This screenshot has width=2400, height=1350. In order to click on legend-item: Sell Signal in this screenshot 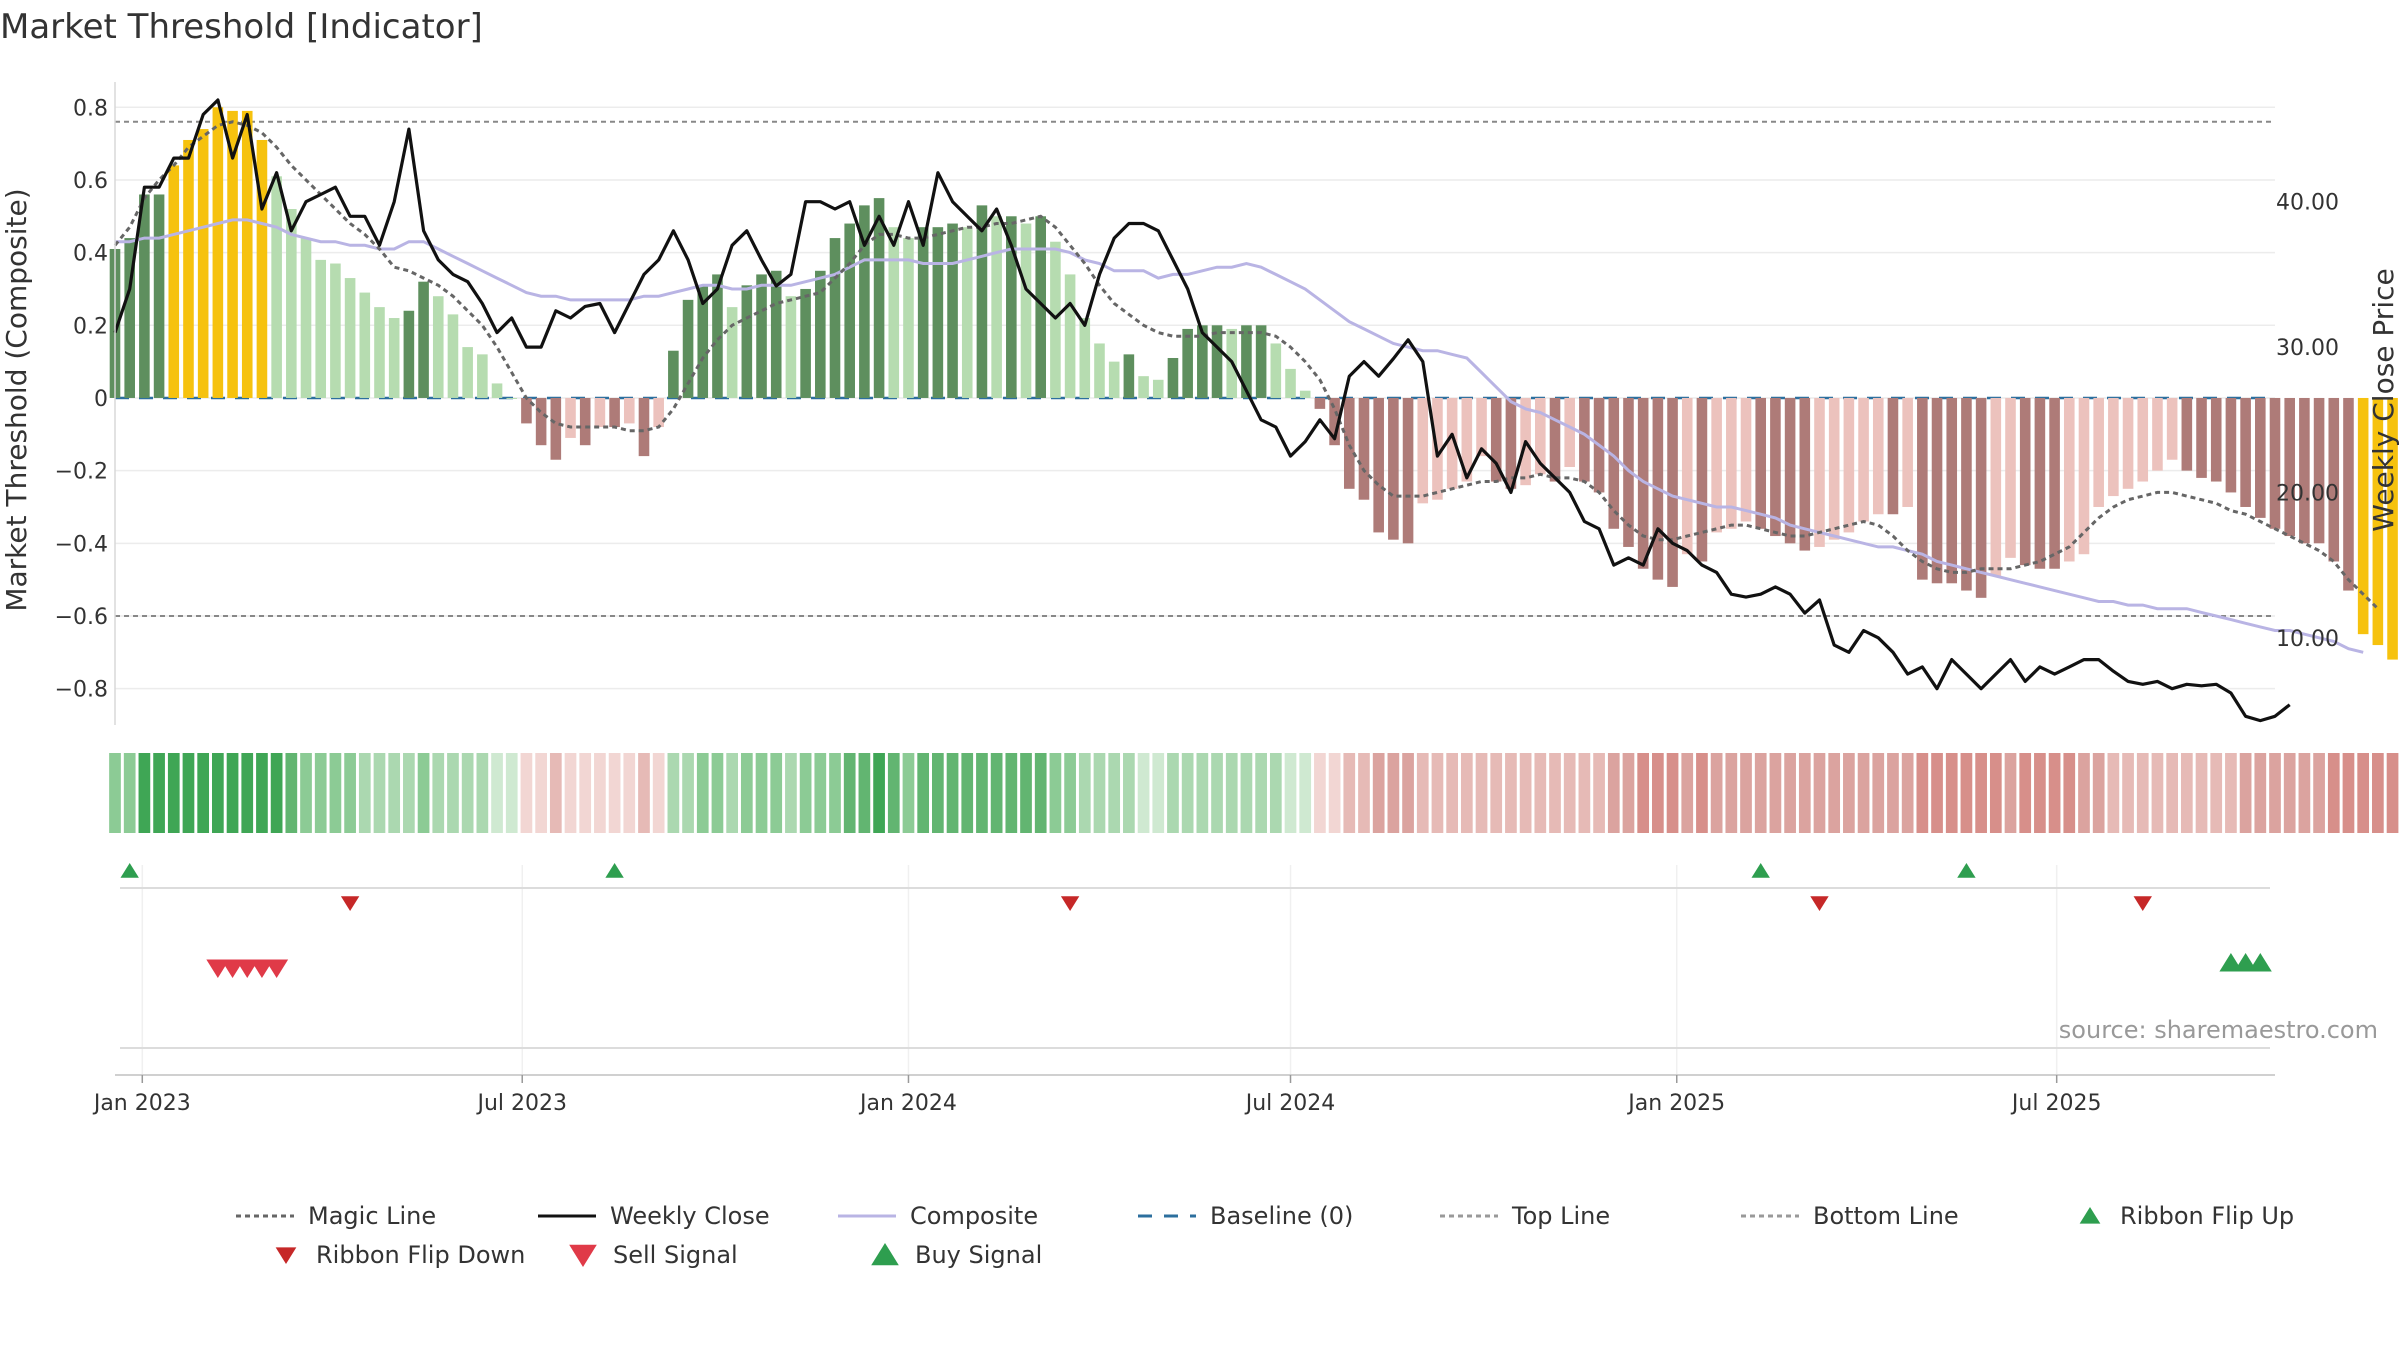, I will do `click(653, 1255)`.